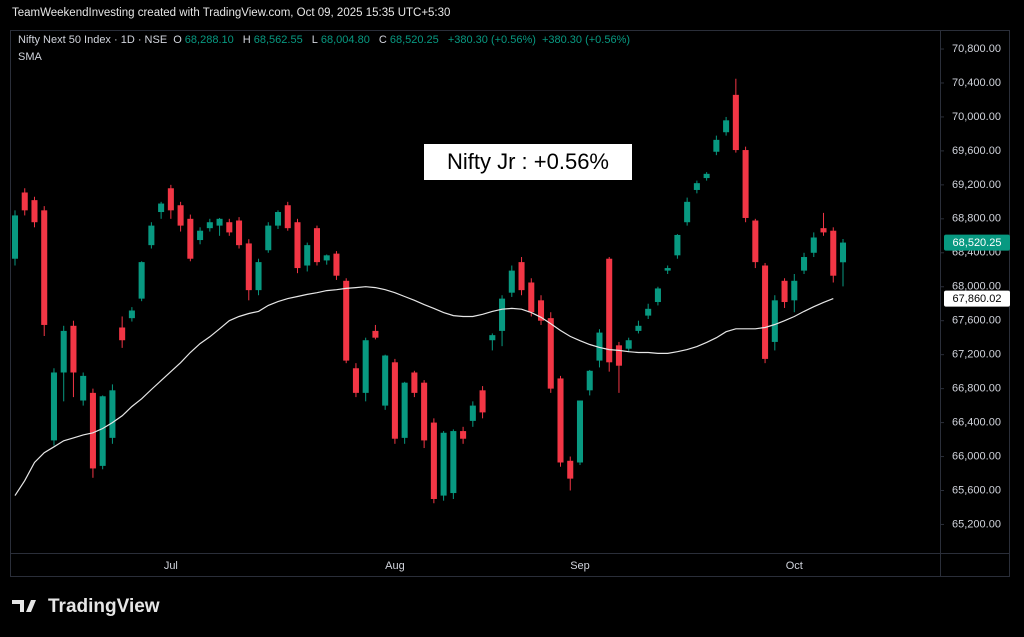 The image size is (1024, 637). What do you see at coordinates (977, 243) in the screenshot?
I see `price-label: 68,520.25` at bounding box center [977, 243].